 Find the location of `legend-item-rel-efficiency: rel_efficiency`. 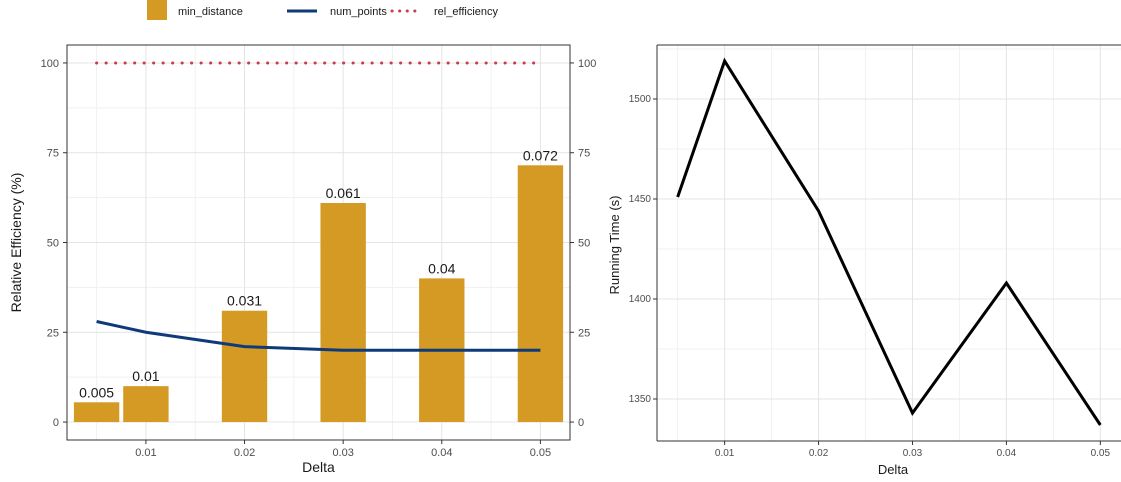

legend-item-rel-efficiency: rel_efficiency is located at coordinates (444, 12).